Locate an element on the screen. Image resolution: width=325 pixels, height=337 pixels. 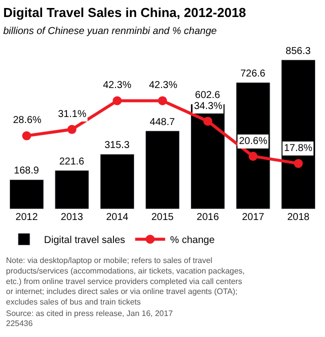
x-tick-label: 2017 is located at coordinates (253, 217).